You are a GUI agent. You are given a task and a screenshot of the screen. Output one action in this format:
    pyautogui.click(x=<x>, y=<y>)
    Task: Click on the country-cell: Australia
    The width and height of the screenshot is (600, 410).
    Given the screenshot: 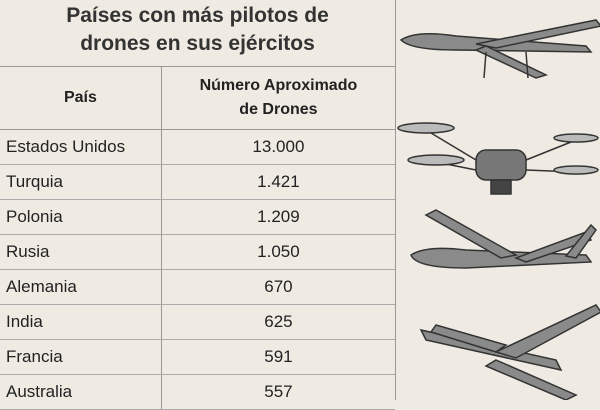 What is the action you would take?
    pyautogui.click(x=81, y=392)
    